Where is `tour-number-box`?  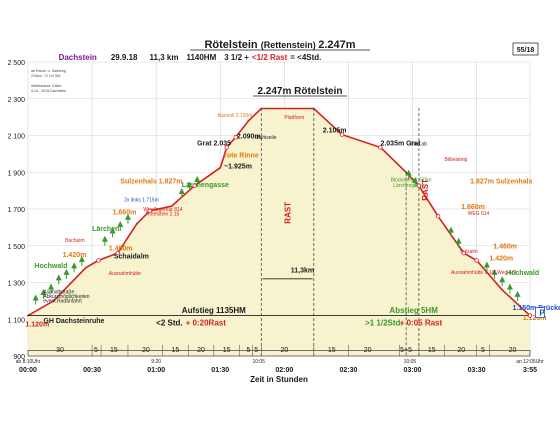 tour-number-box is located at coordinates (525, 49).